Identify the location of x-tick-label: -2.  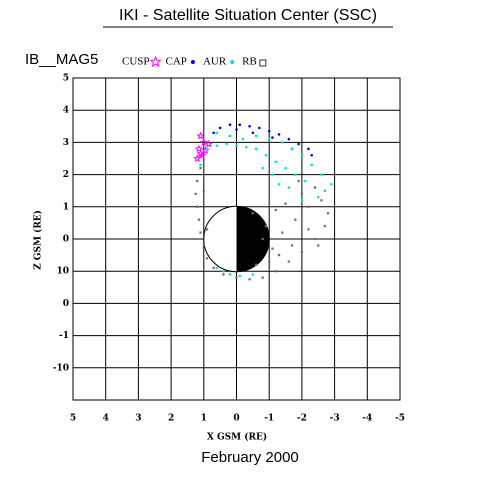
(302, 419).